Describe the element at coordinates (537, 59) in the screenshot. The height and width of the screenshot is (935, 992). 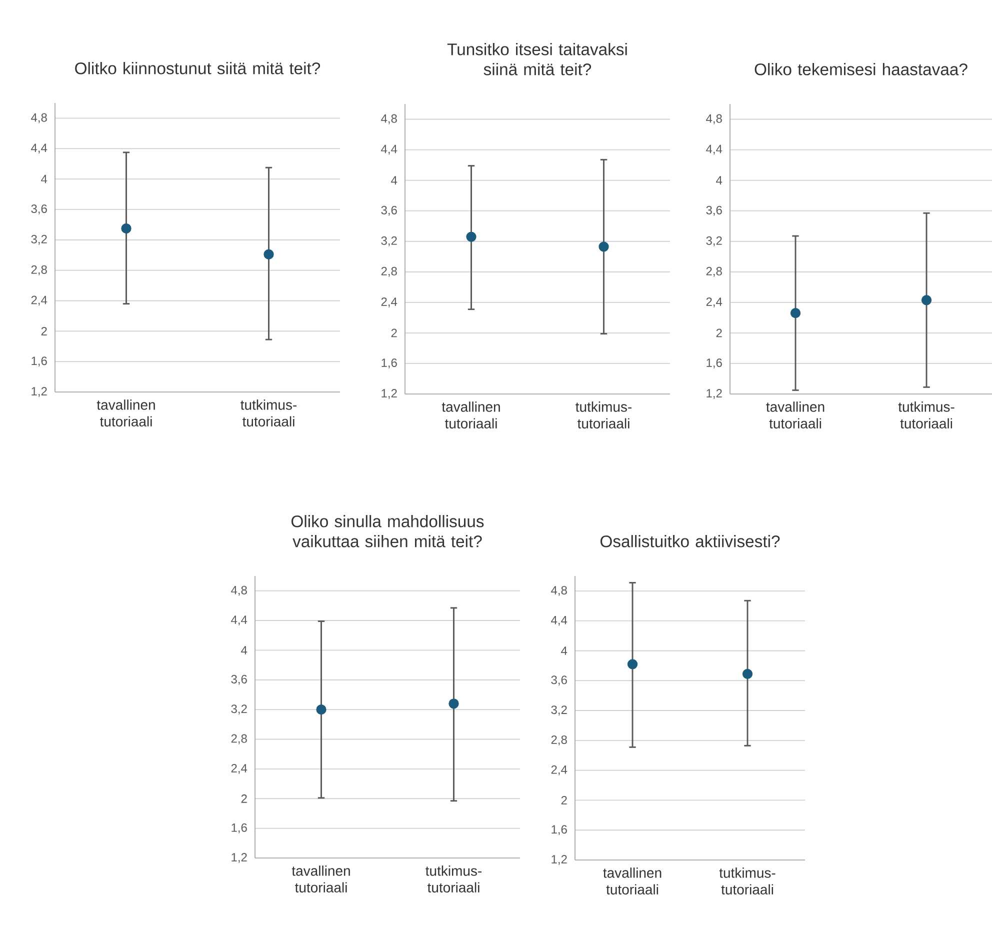
I see `chart-title: Tunsitko itsesi taitavaksi siinä mitä teit?` at that location.